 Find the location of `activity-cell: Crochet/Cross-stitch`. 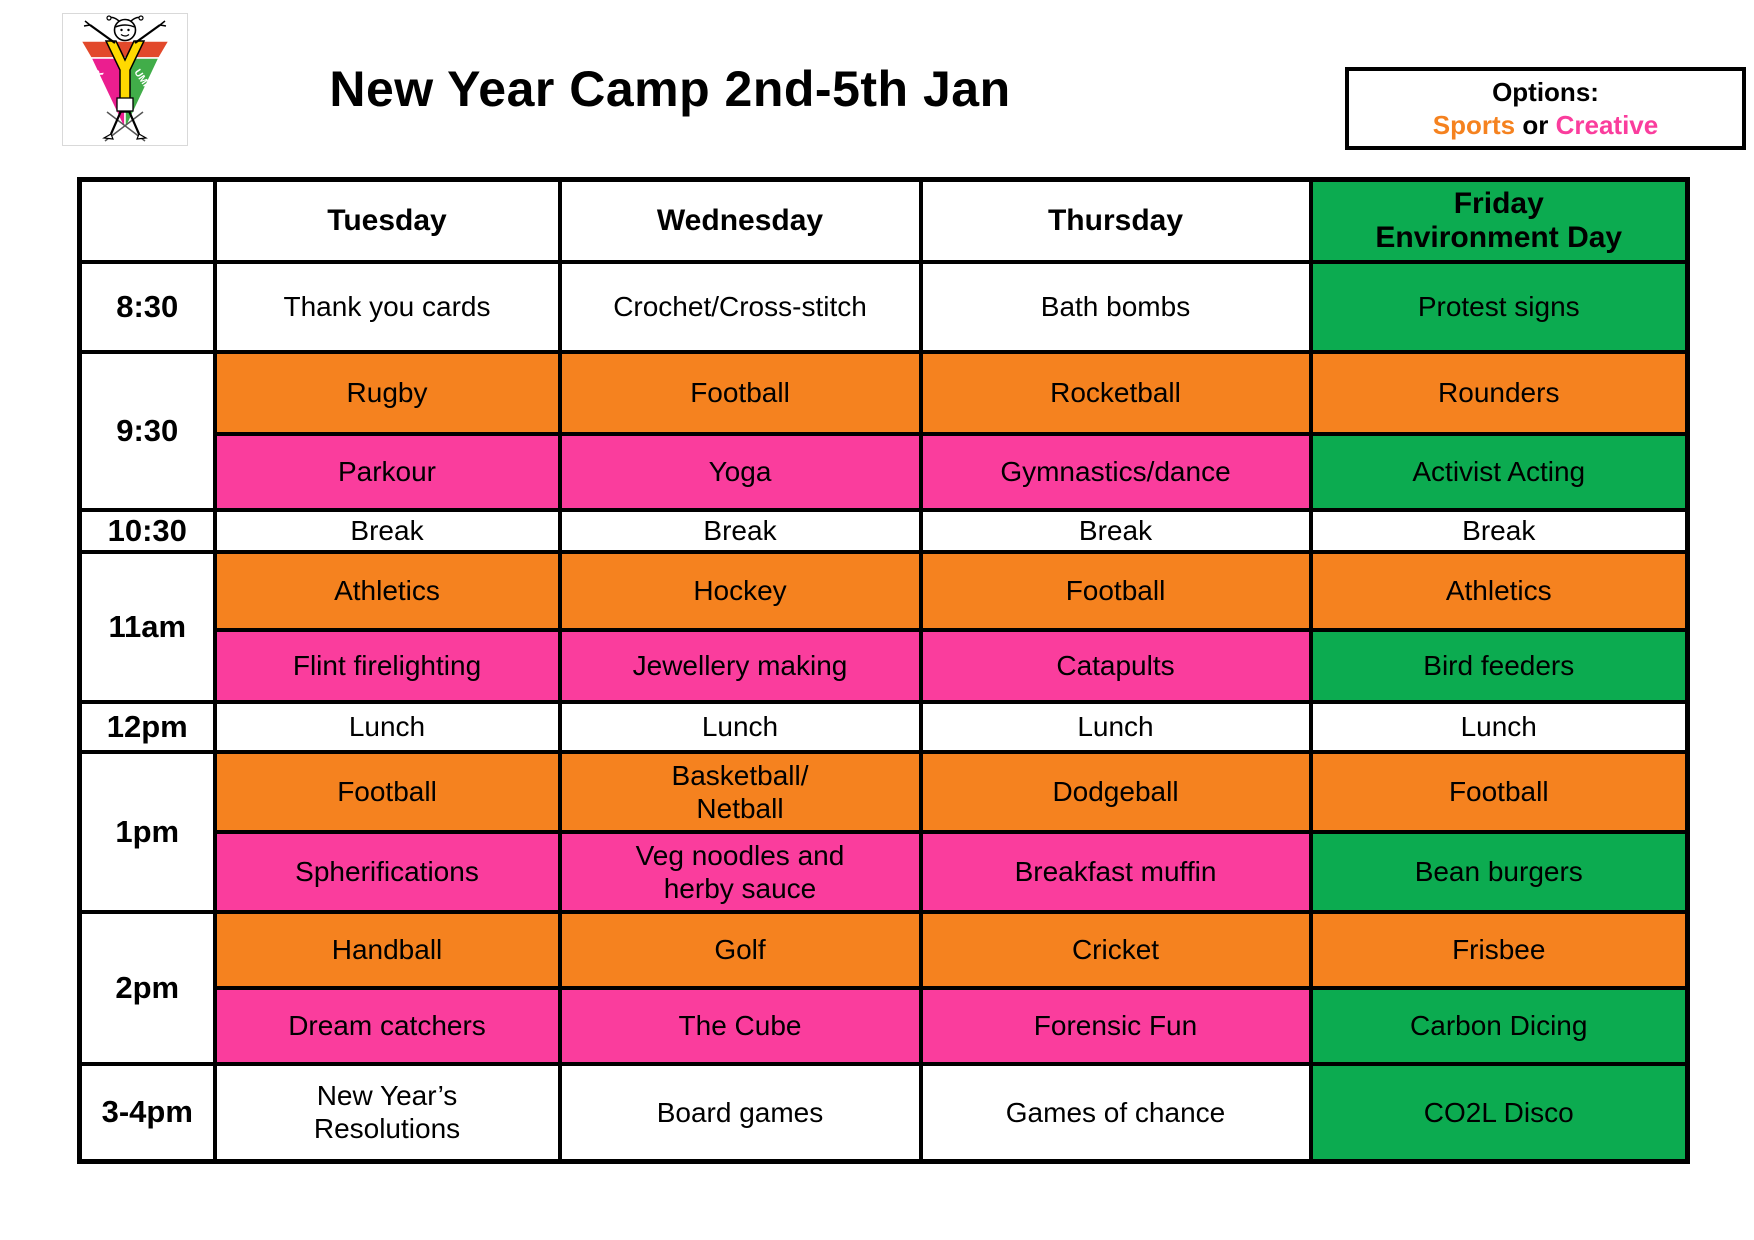

activity-cell: Crochet/Cross-stitch is located at coordinates (740, 306).